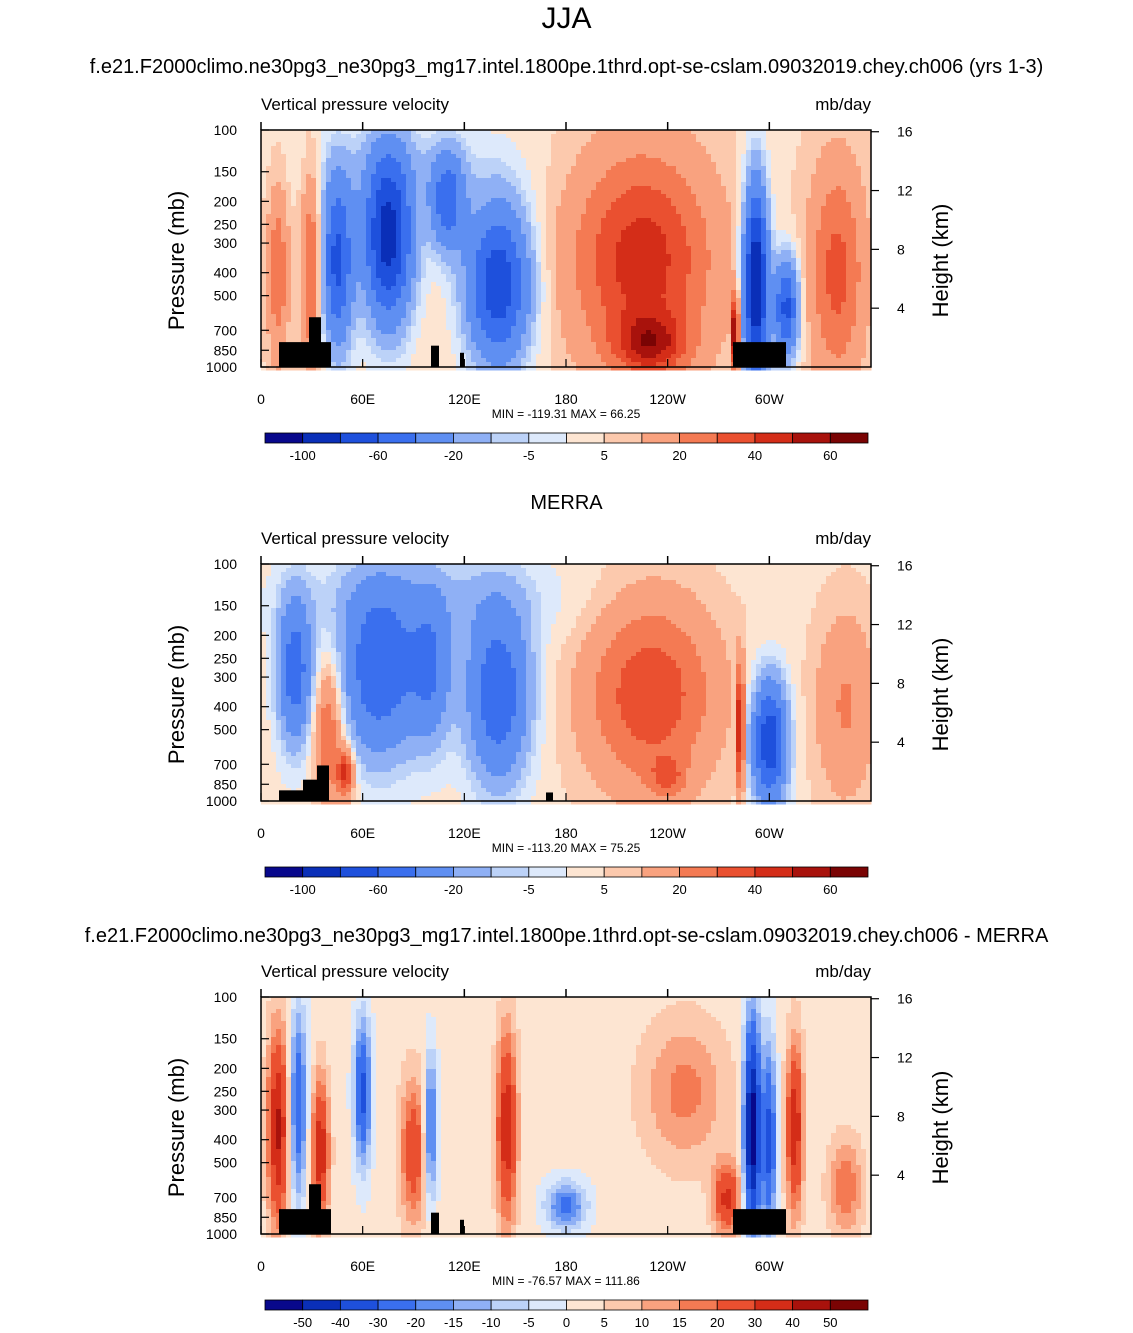 Image resolution: width=1133 pixels, height=1333 pixels. Describe the element at coordinates (901, 683) in the screenshot. I see `y2-tick-label: 8` at that location.